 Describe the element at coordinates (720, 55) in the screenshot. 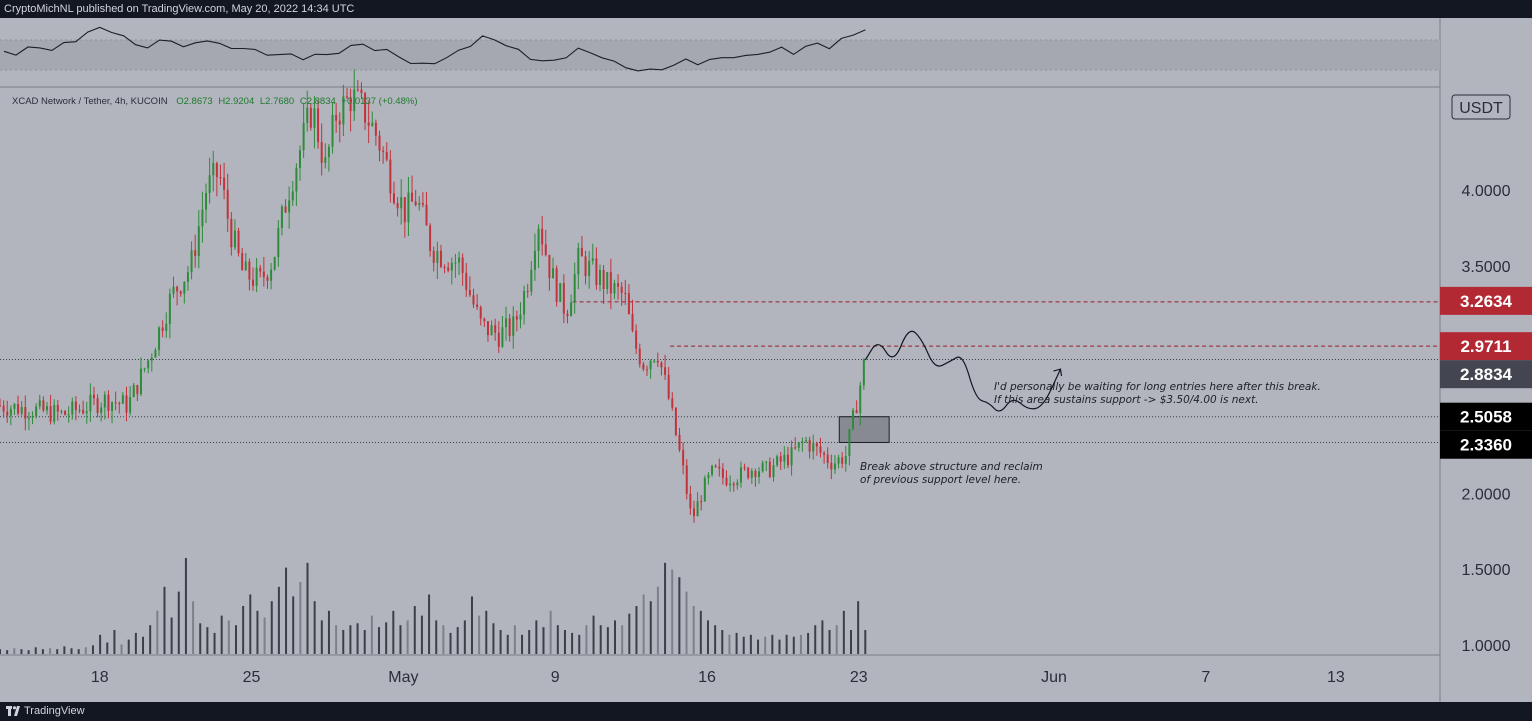

I see `indicator-band` at that location.